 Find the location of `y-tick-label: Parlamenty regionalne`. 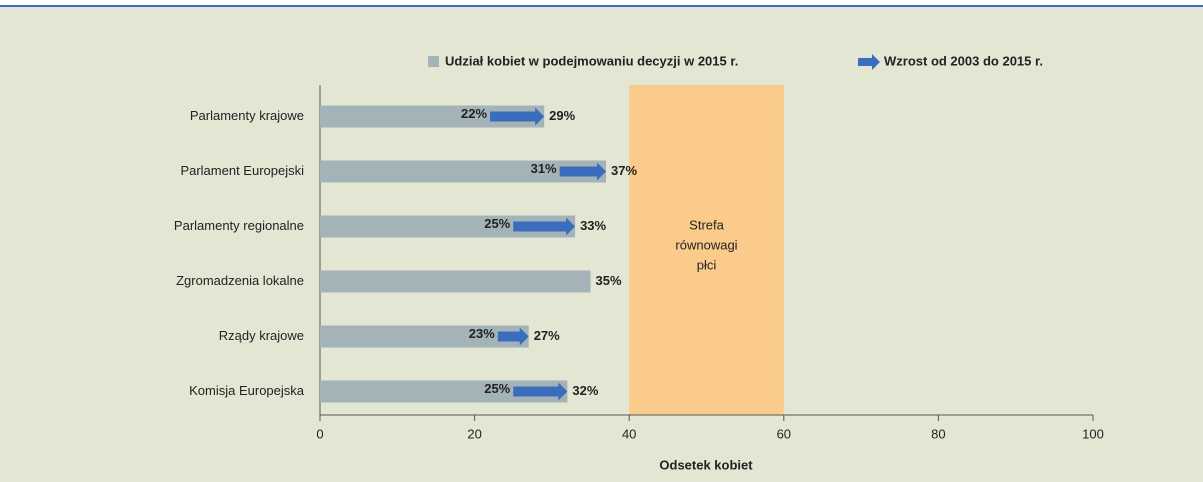

y-tick-label: Parlamenty regionalne is located at coordinates (239, 225).